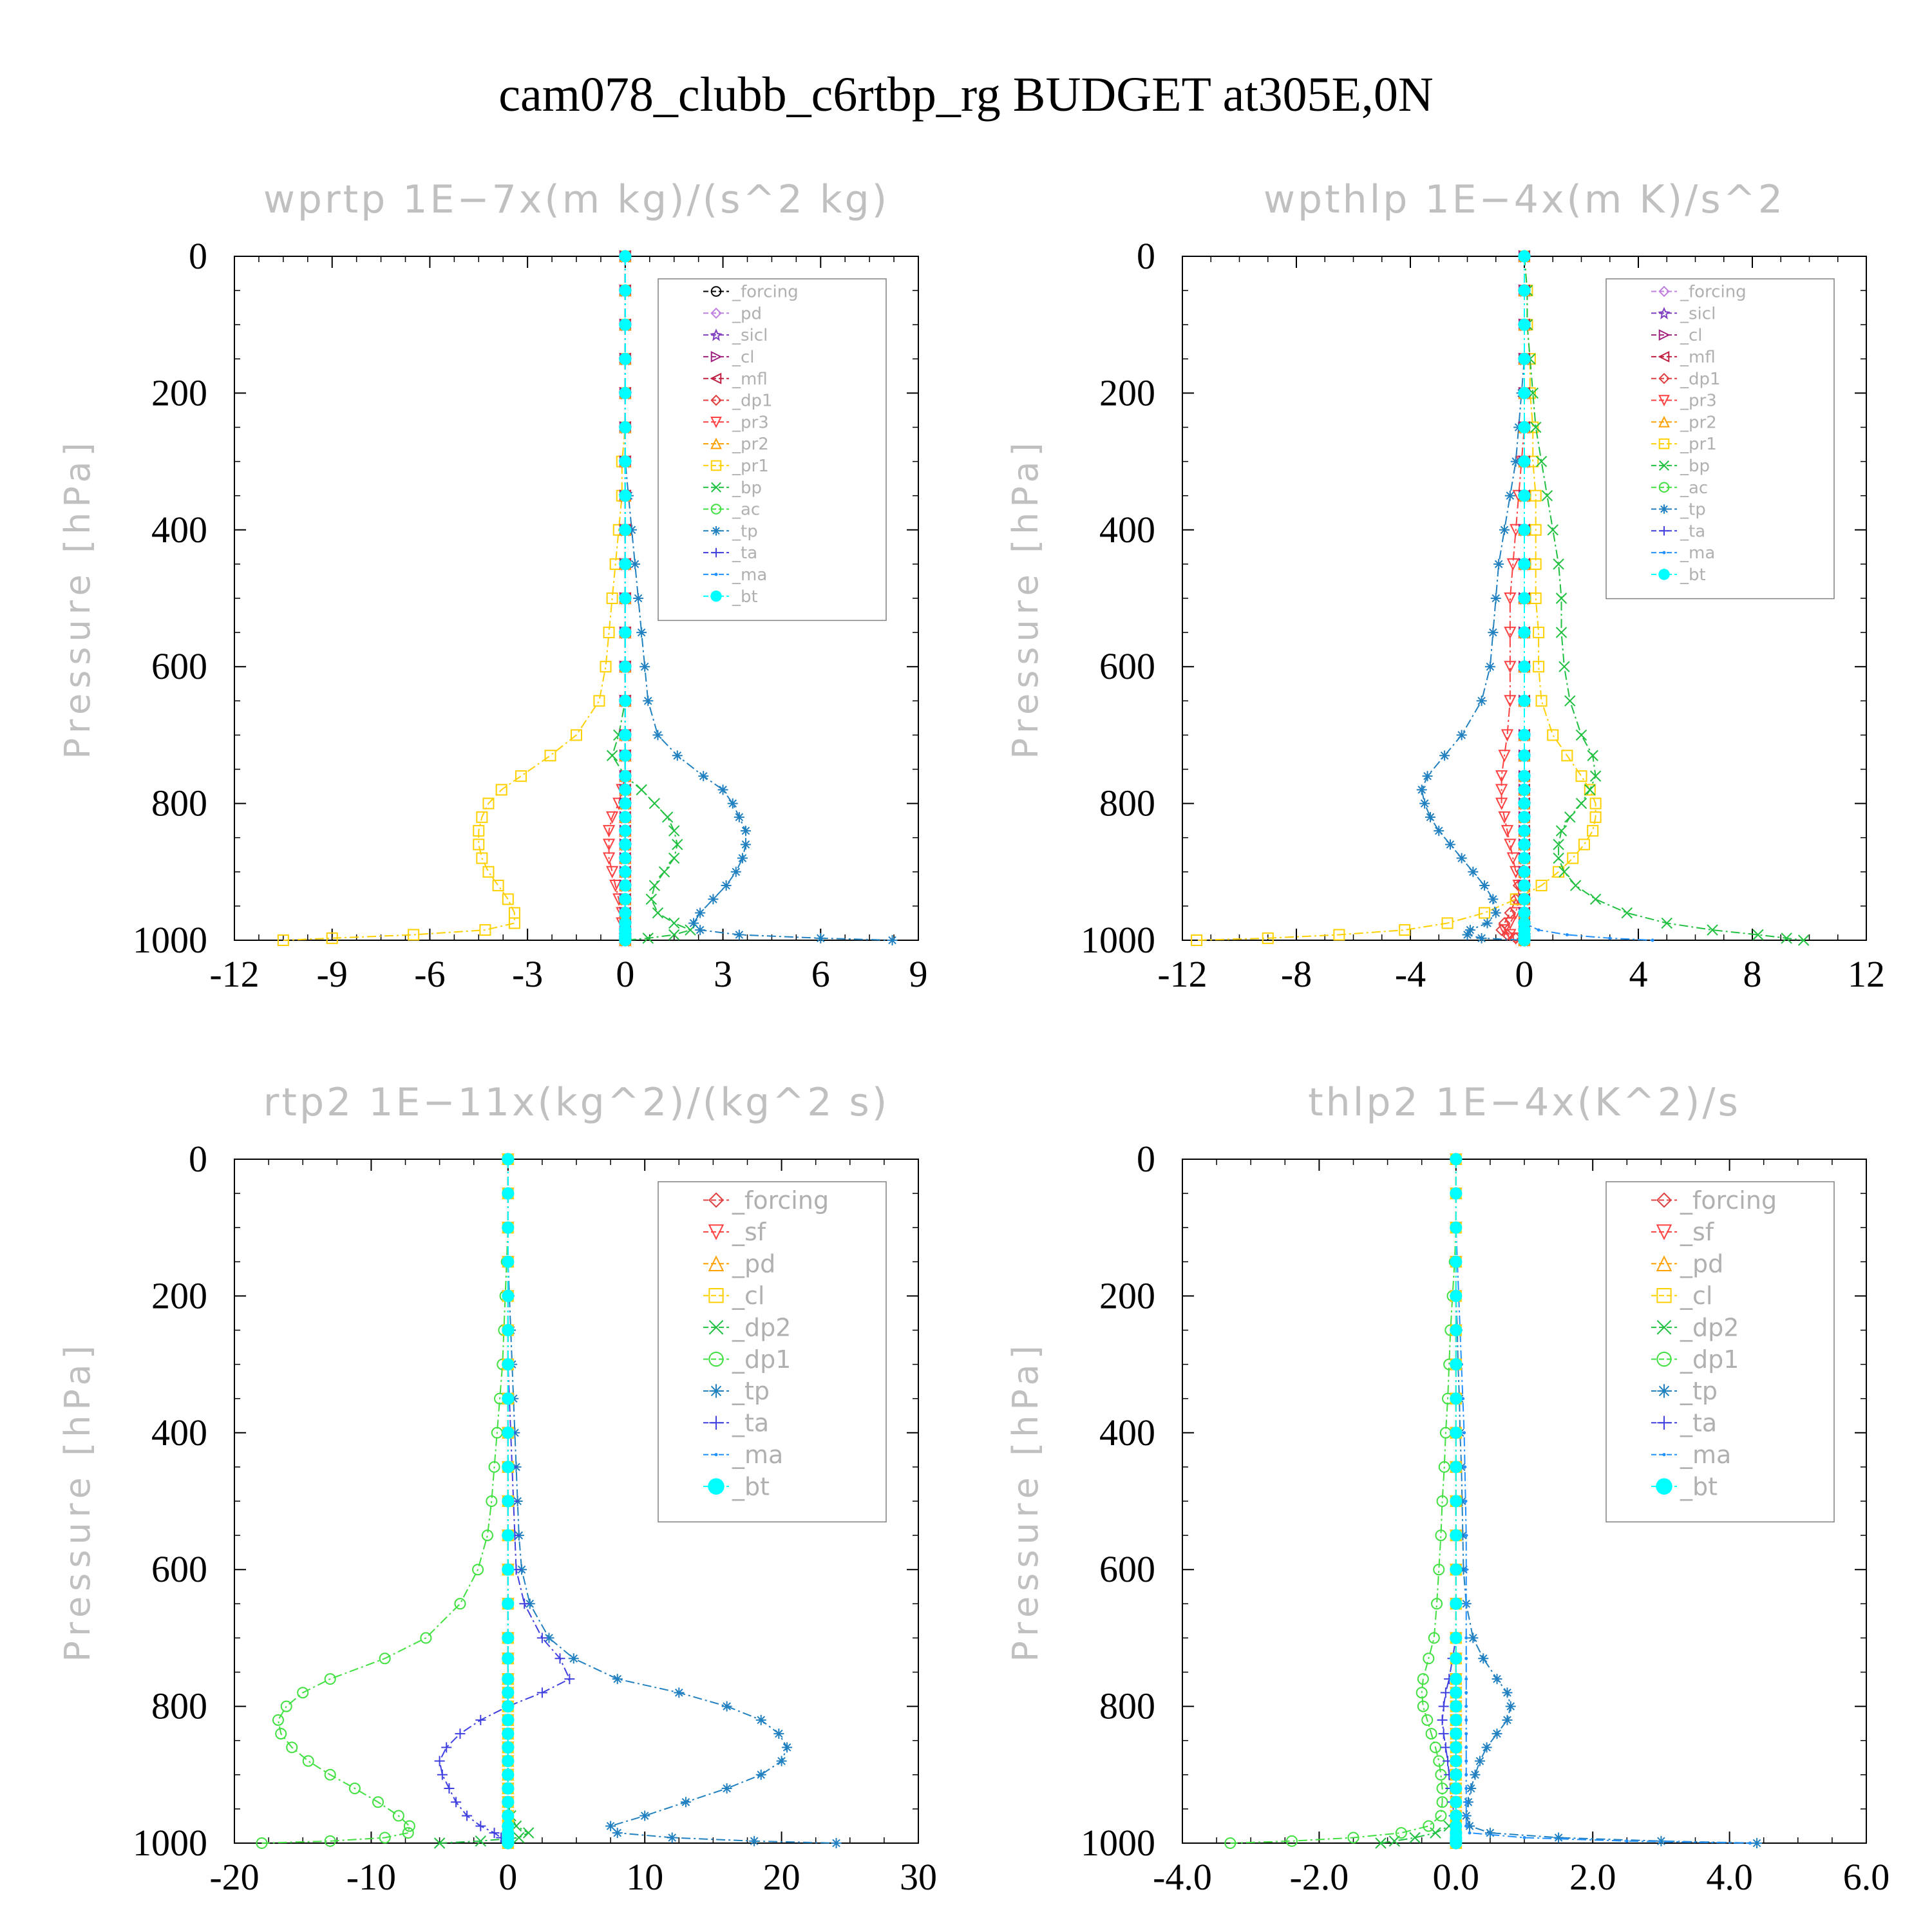 The image size is (1932, 1932). What do you see at coordinates (918, 1877) in the screenshot?
I see `x-tick-label: 30` at bounding box center [918, 1877].